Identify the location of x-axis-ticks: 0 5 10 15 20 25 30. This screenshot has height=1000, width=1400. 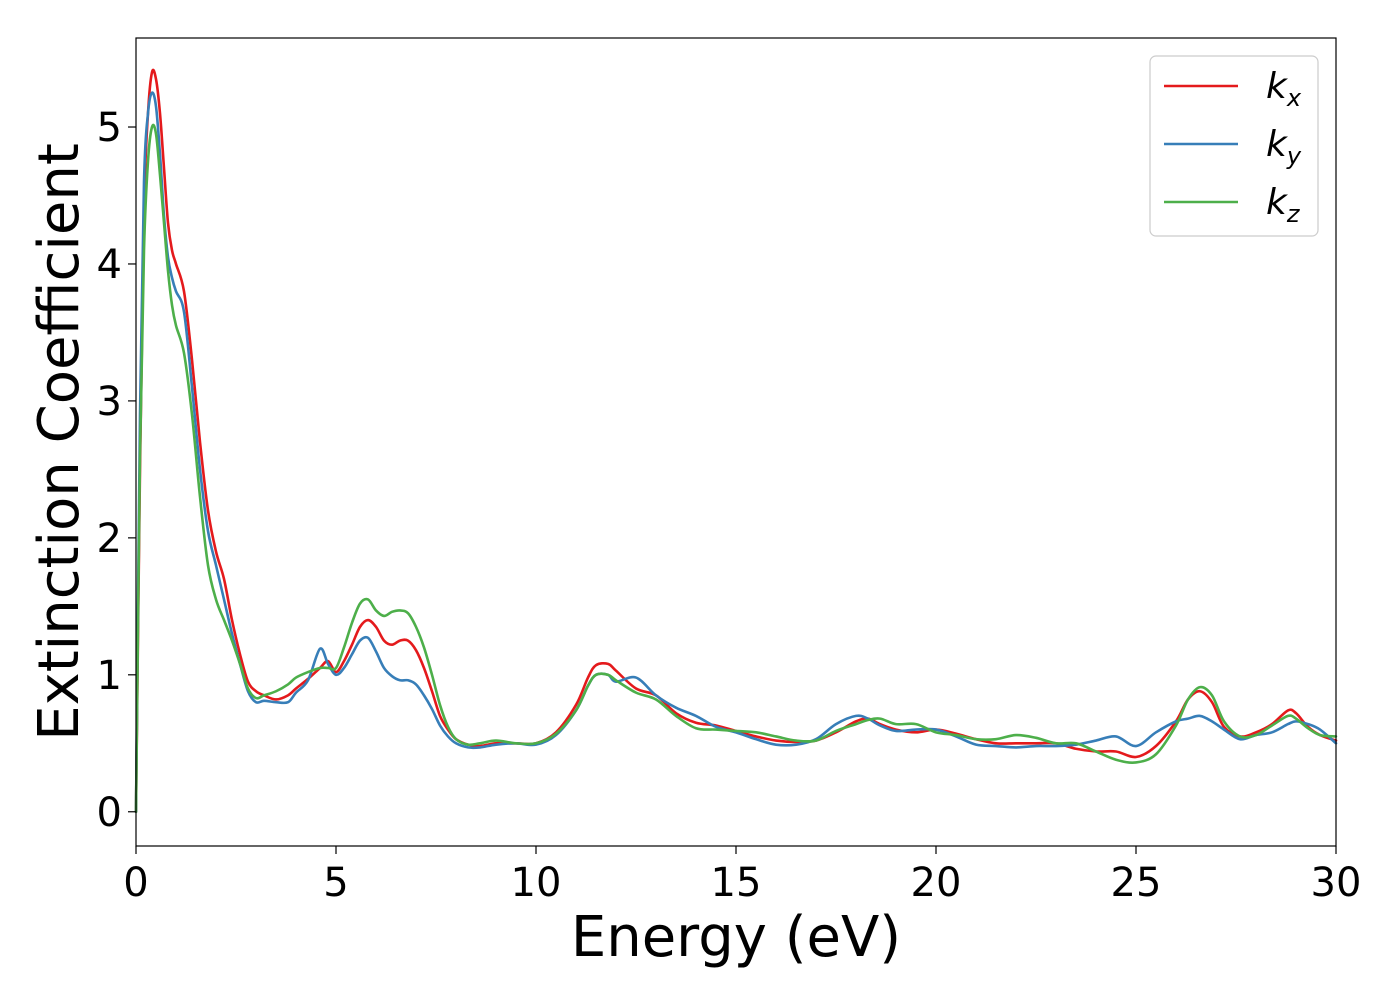
(742, 876).